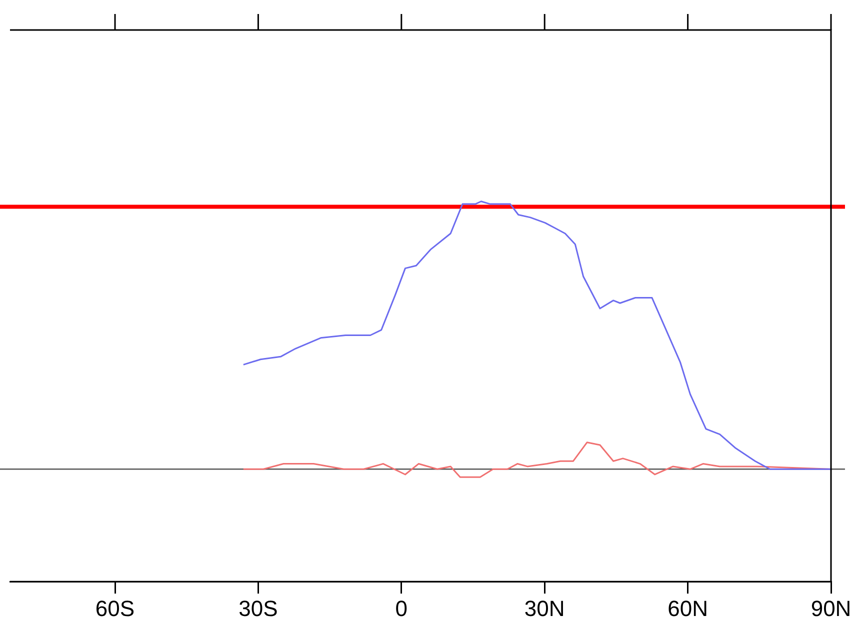 The height and width of the screenshot is (636, 863). What do you see at coordinates (831, 608) in the screenshot?
I see `x-tick-label: 90N` at bounding box center [831, 608].